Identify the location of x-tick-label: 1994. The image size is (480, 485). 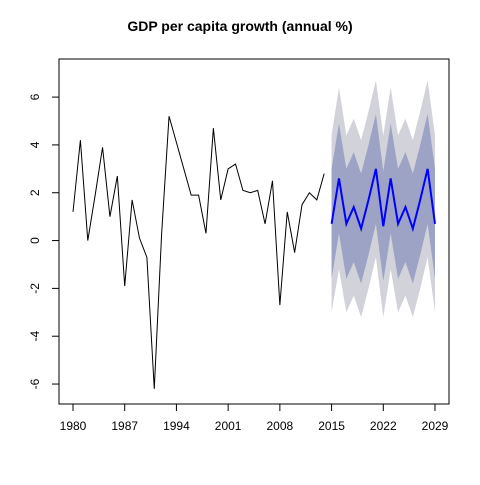
(176, 426).